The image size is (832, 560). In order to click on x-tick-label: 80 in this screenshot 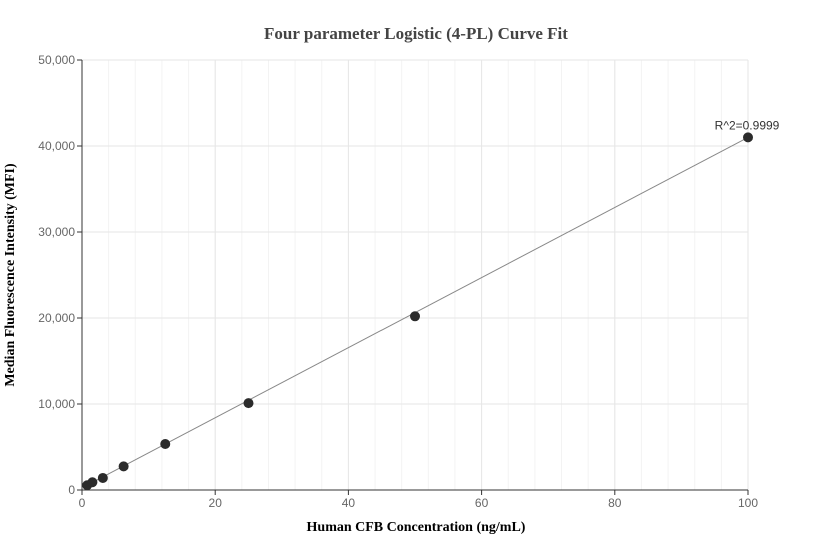, I will do `click(615, 503)`.